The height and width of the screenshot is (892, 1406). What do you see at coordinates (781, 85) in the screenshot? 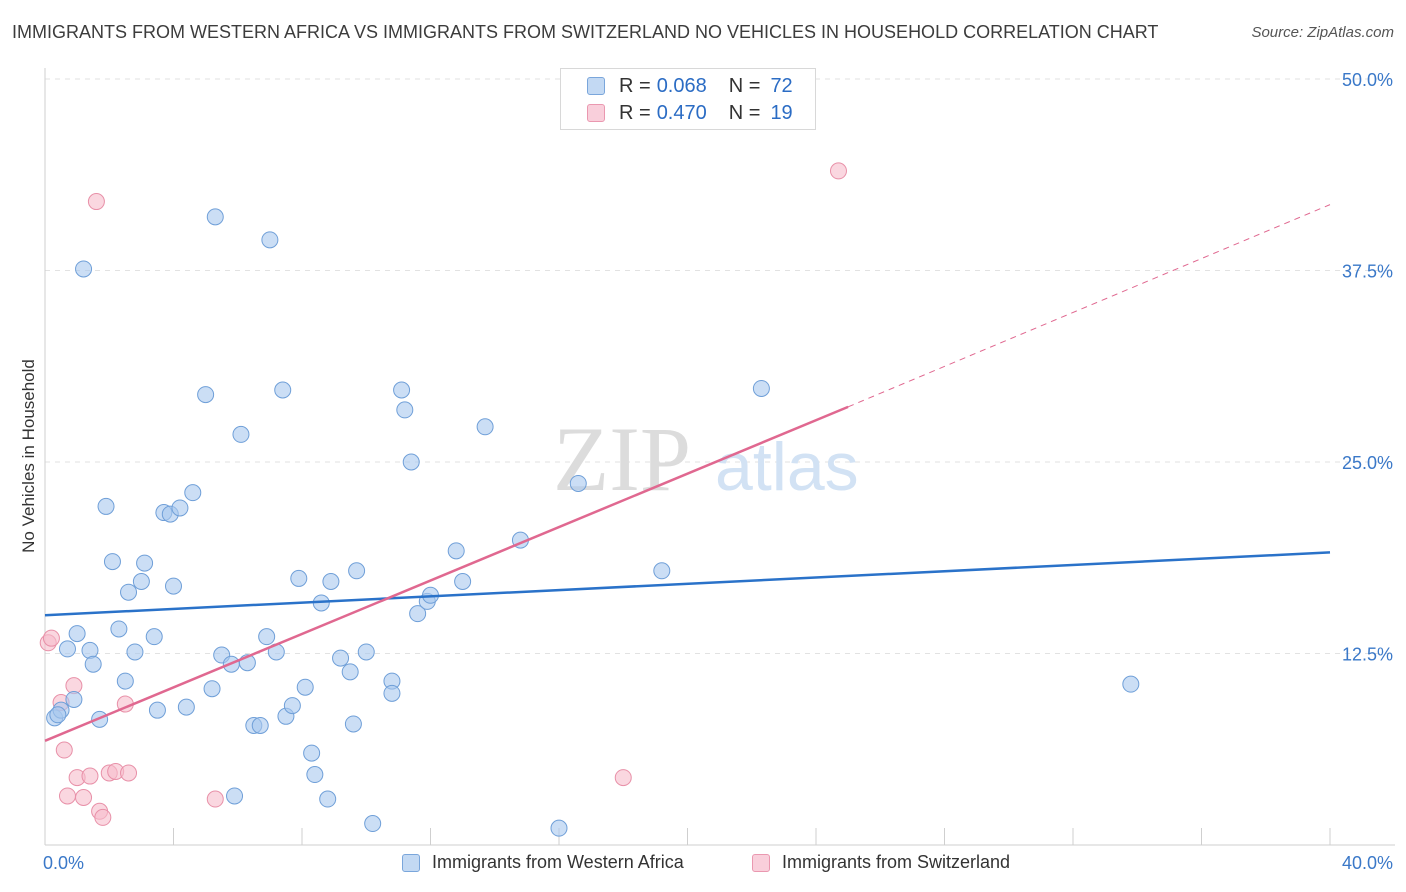
I see `n-value: 72` at bounding box center [781, 85].